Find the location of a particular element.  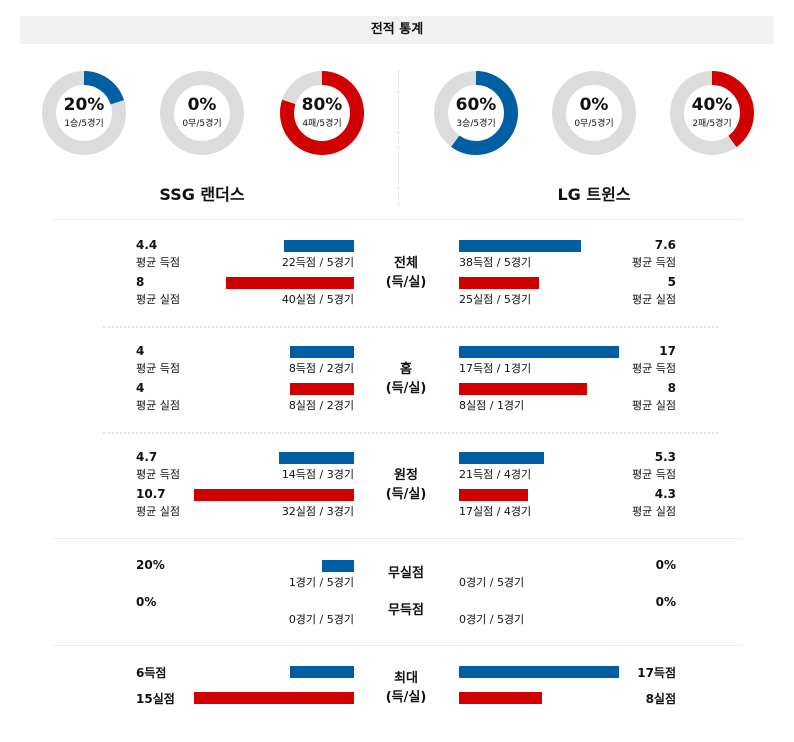

section-label: 원정 is located at coordinates (406, 475).